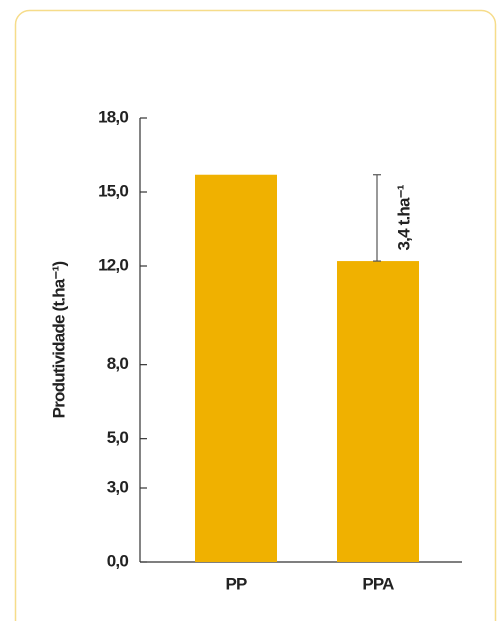 Image resolution: width=500 pixels, height=621 pixels. I want to click on y-tick-label: 8,0, so click(118, 363).